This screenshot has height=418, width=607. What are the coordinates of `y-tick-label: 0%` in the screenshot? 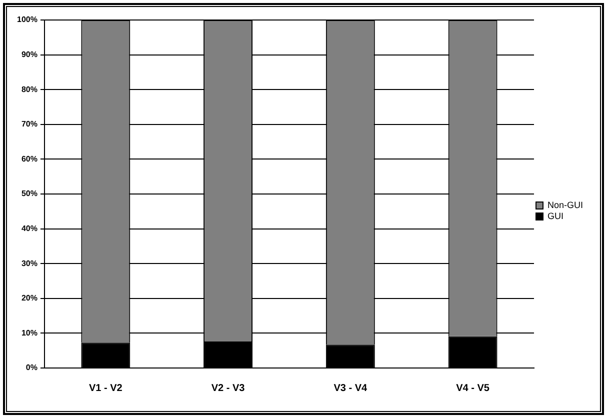 It's located at (32, 367).